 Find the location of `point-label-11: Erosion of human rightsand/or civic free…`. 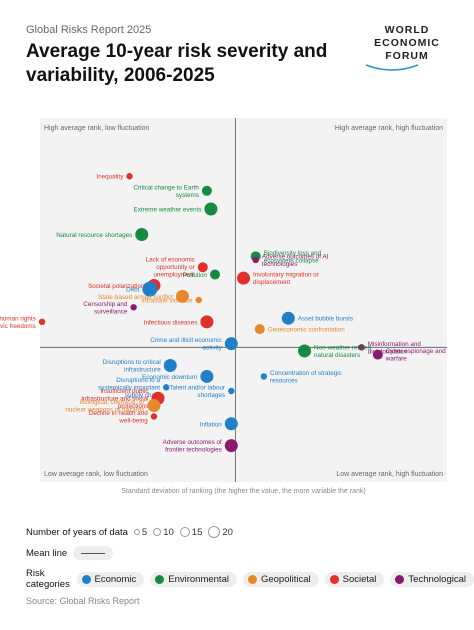

point-label-11: Erosion of human rightsand/or civic free… is located at coordinates (18, 322).